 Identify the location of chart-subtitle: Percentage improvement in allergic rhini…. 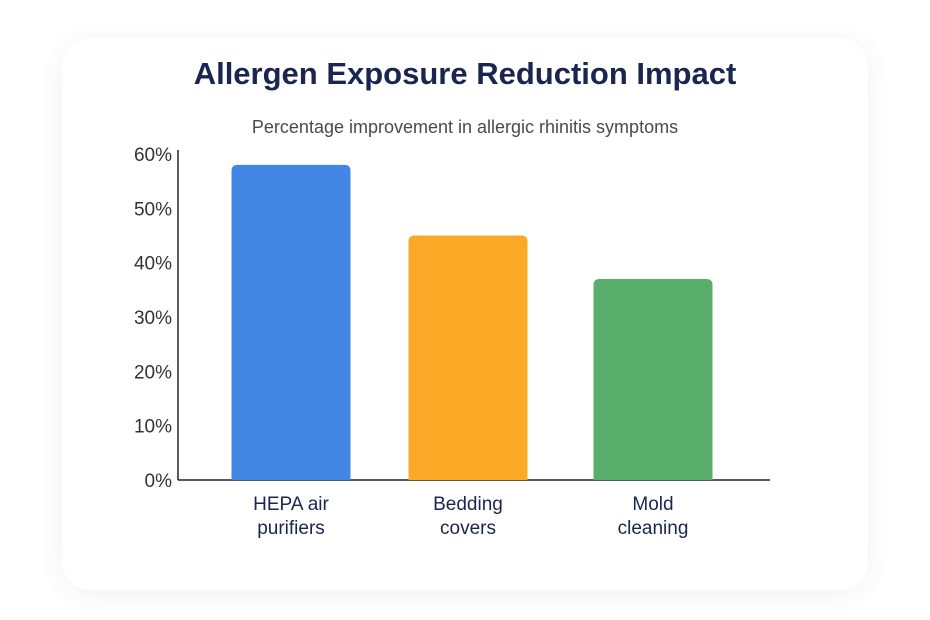
(465, 127).